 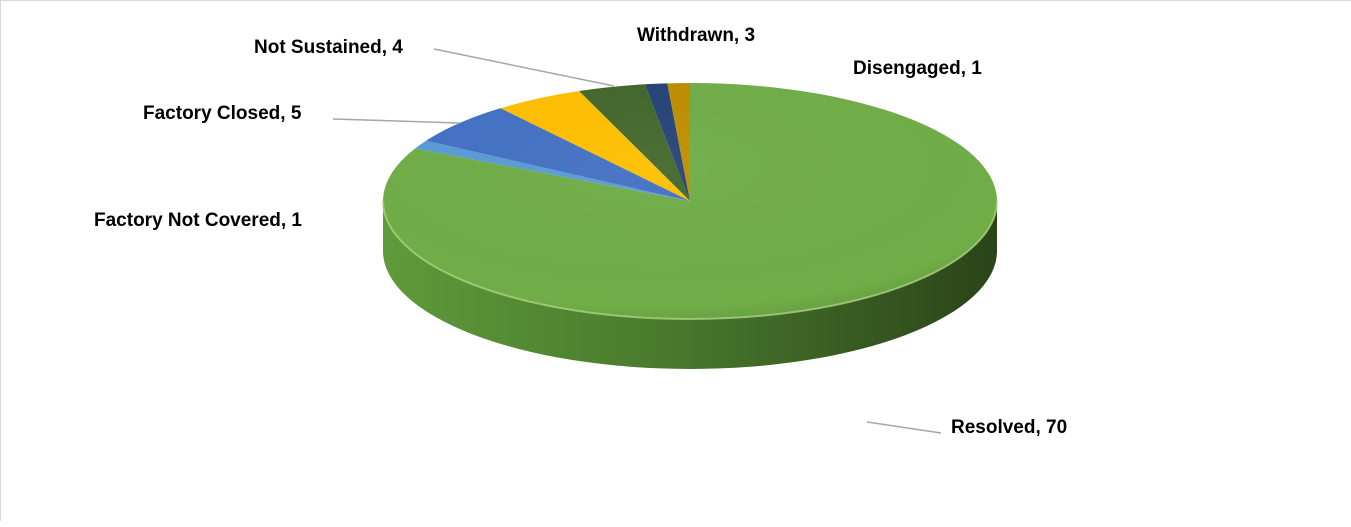 I want to click on data-label: Withdrawn, 3, so click(x=696, y=35).